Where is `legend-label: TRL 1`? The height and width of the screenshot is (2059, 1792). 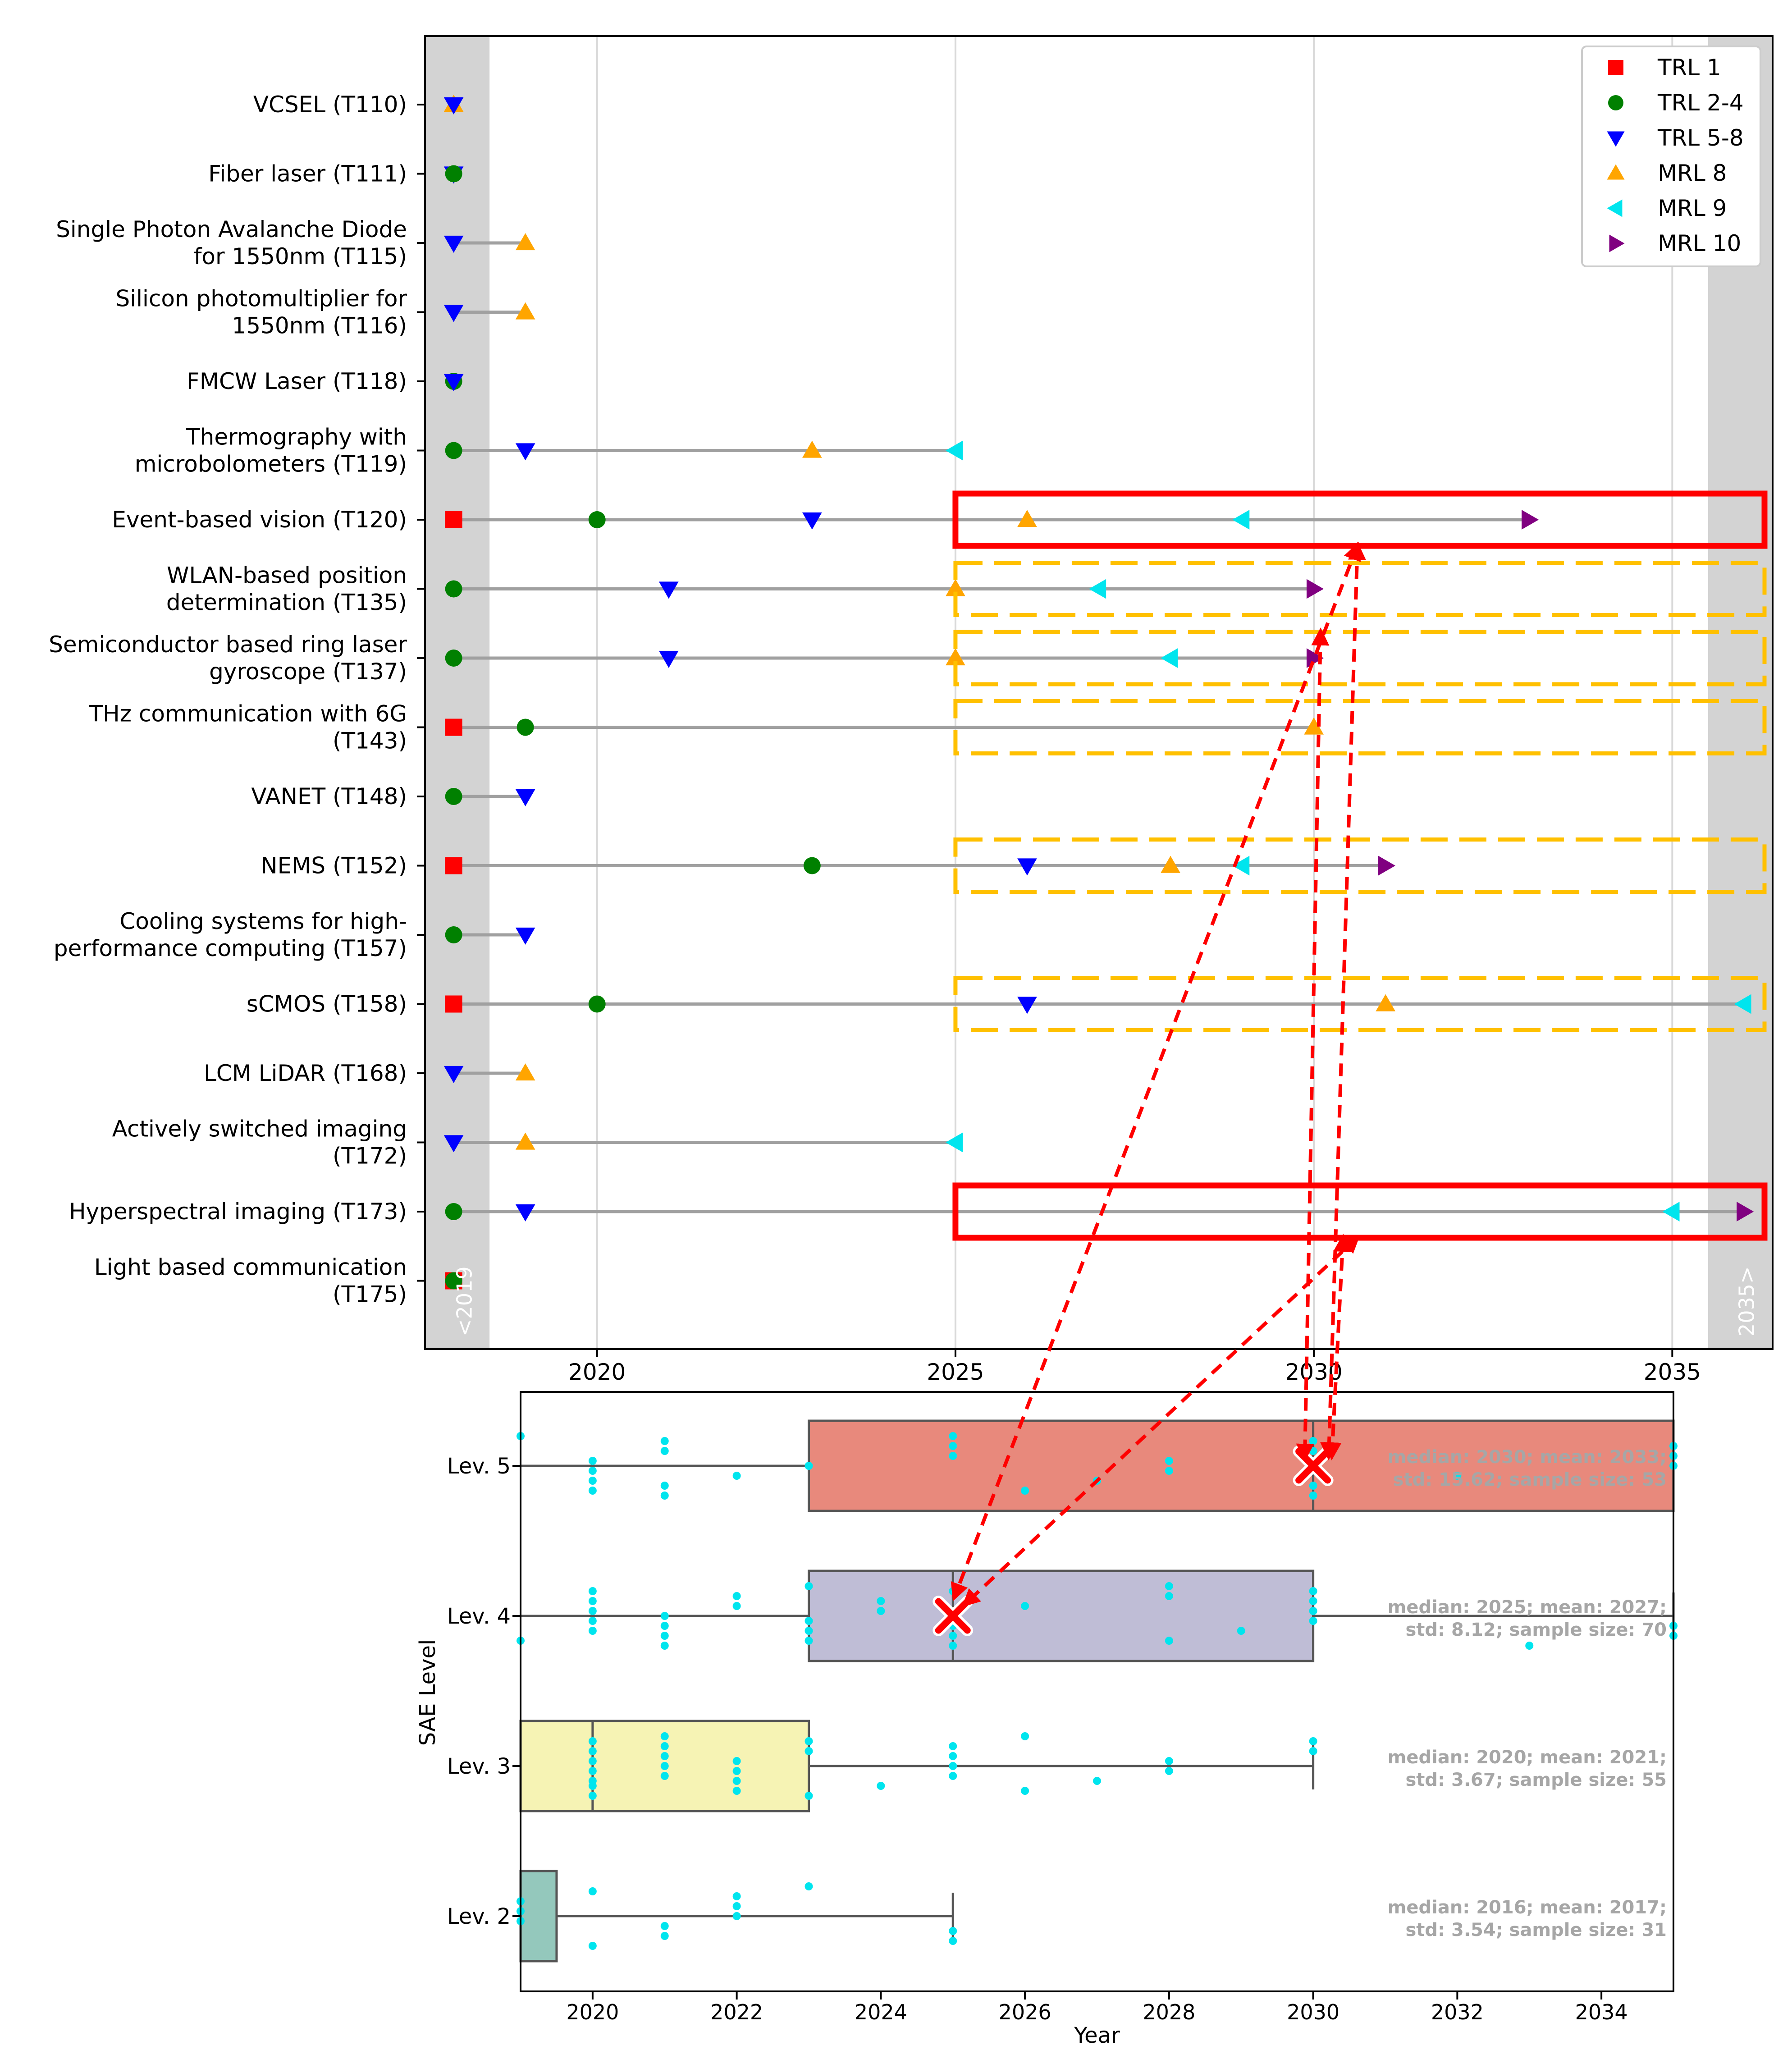
legend-label: TRL 1 is located at coordinates (1689, 68).